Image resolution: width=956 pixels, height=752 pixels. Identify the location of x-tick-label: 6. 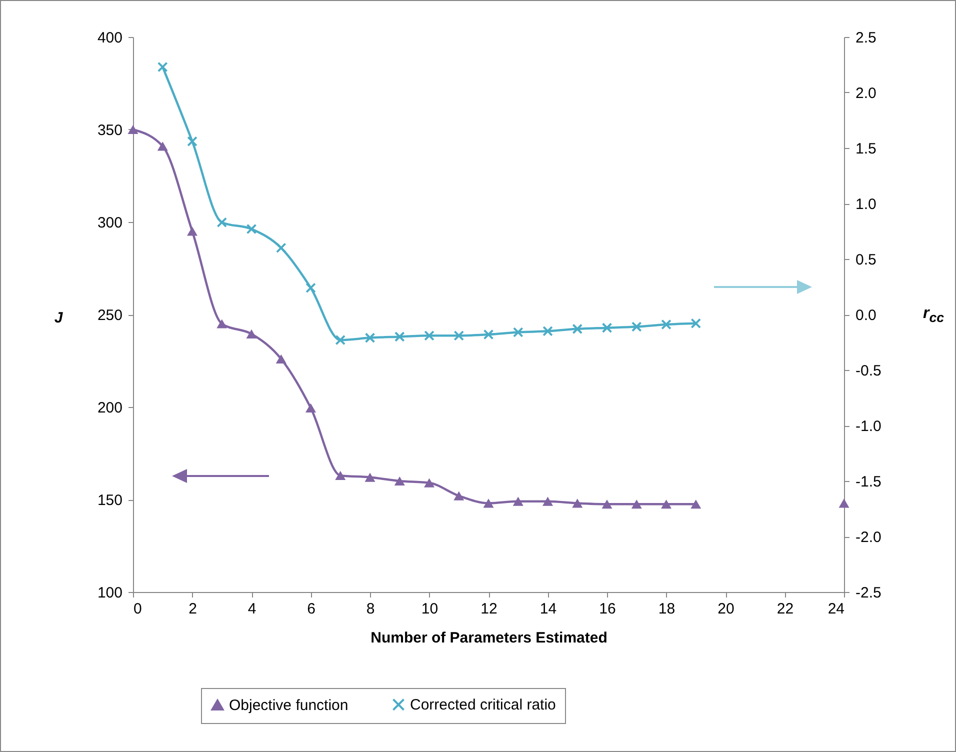
(311, 609).